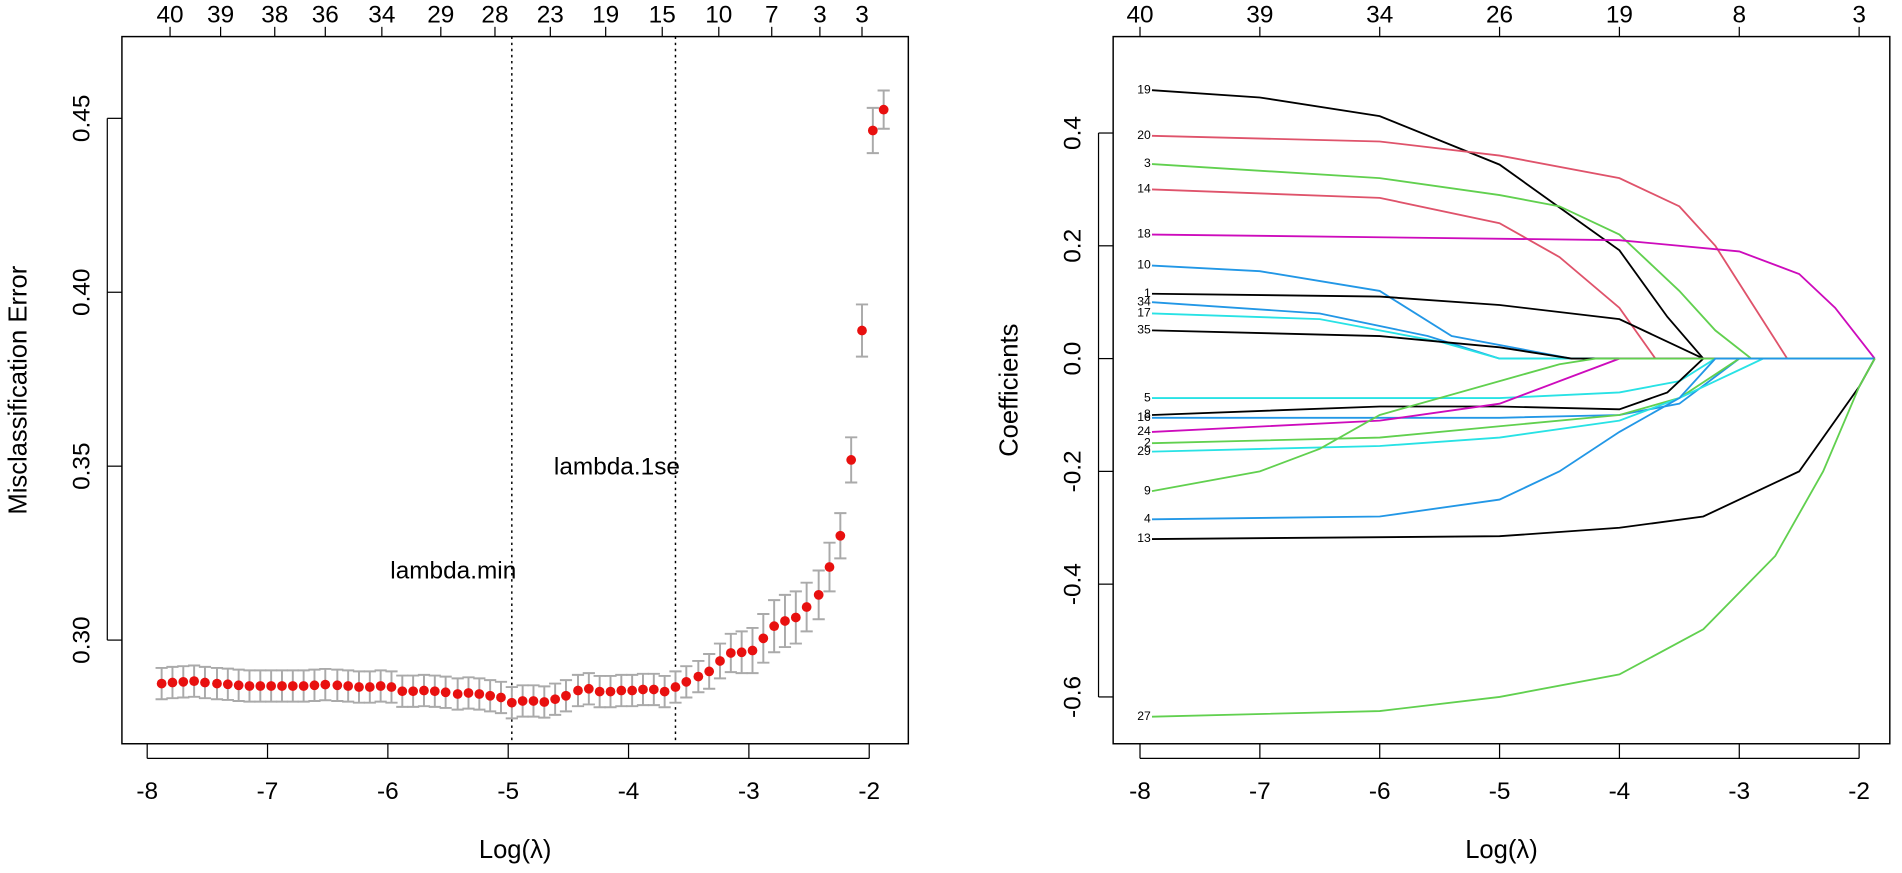  What do you see at coordinates (1144, 135) in the screenshot?
I see `path-label: 20` at bounding box center [1144, 135].